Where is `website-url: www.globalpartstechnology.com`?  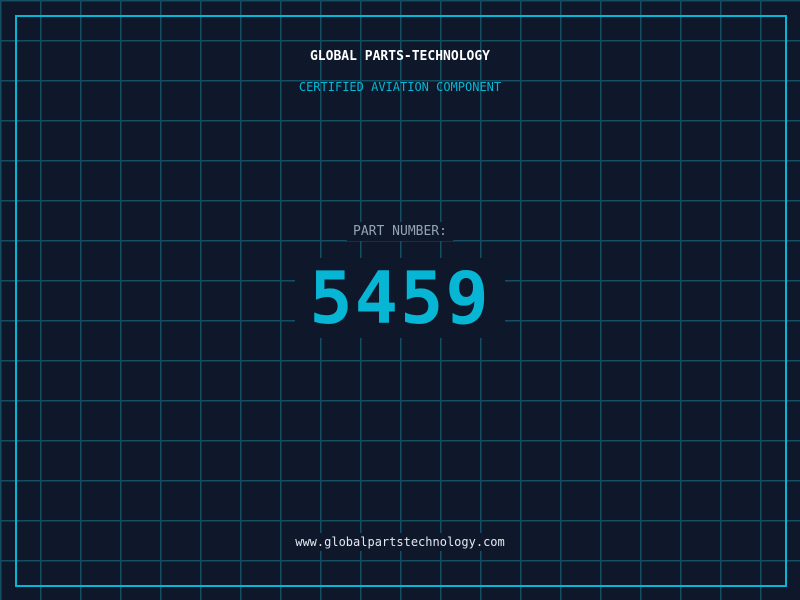
website-url: www.globalpartstechnology.com is located at coordinates (400, 542).